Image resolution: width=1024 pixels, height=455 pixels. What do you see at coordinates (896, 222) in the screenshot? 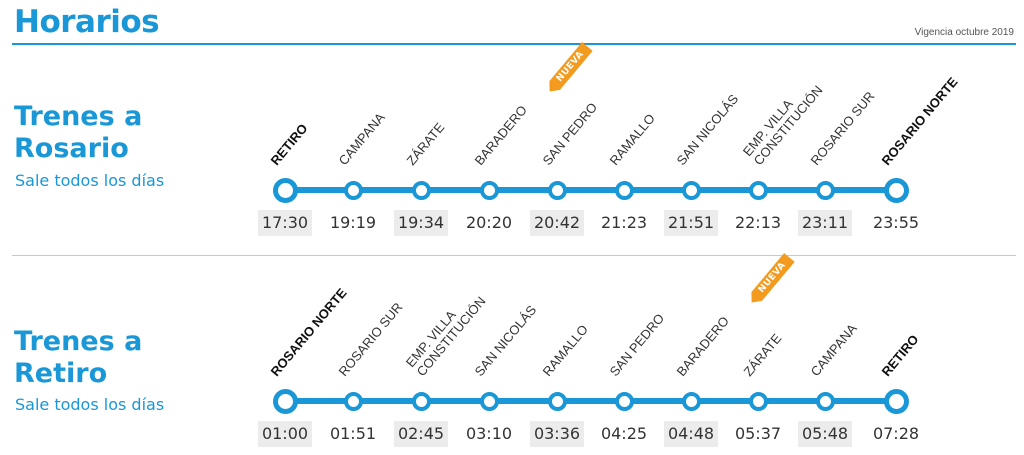
I see `departure-time: 23:55` at bounding box center [896, 222].